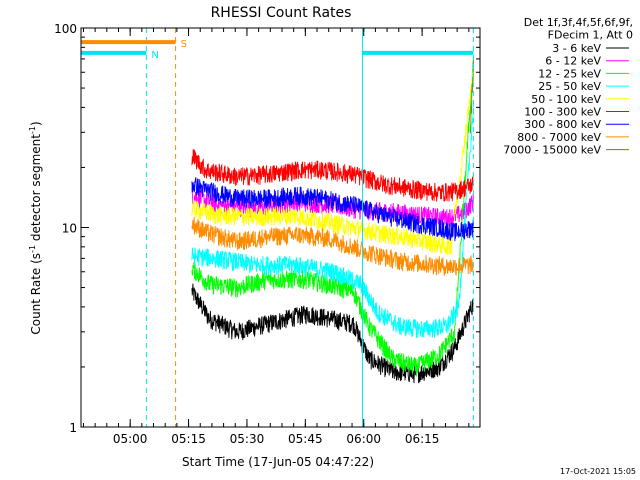 The height and width of the screenshot is (480, 640). What do you see at coordinates (578, 22) in the screenshot?
I see `legend-header: Det 1f,3f,4f,5f,6f,9f,` at bounding box center [578, 22].